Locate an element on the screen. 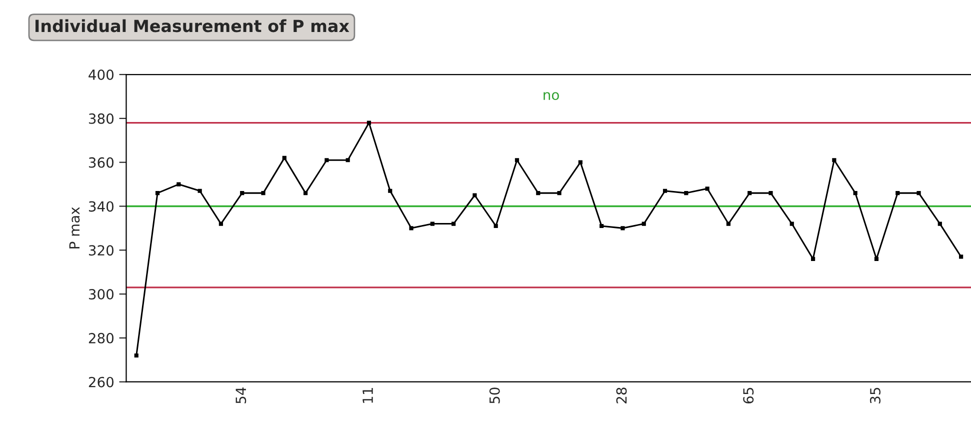 The height and width of the screenshot is (421, 971). y-tick-label: 280 is located at coordinates (101, 338).